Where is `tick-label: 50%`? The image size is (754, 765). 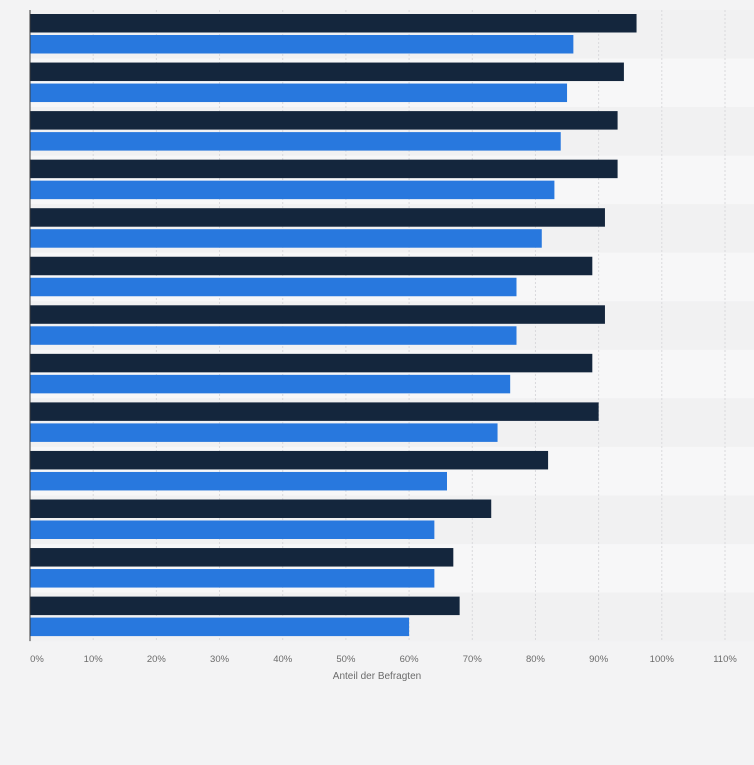 tick-label: 50% is located at coordinates (346, 659).